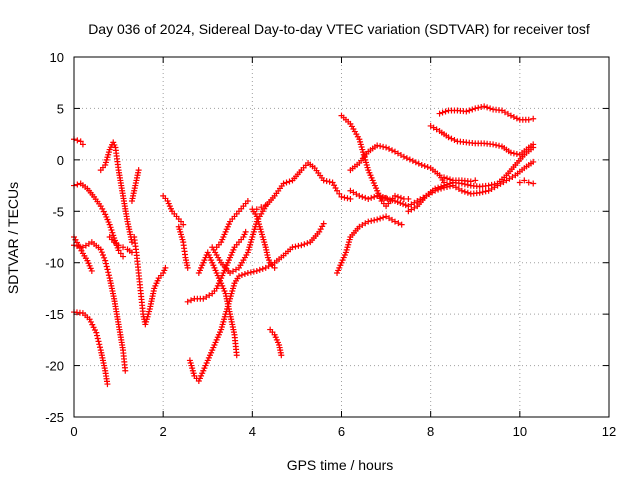 The height and width of the screenshot is (480, 640). I want to click on x-tick-label: 6, so click(341, 431).